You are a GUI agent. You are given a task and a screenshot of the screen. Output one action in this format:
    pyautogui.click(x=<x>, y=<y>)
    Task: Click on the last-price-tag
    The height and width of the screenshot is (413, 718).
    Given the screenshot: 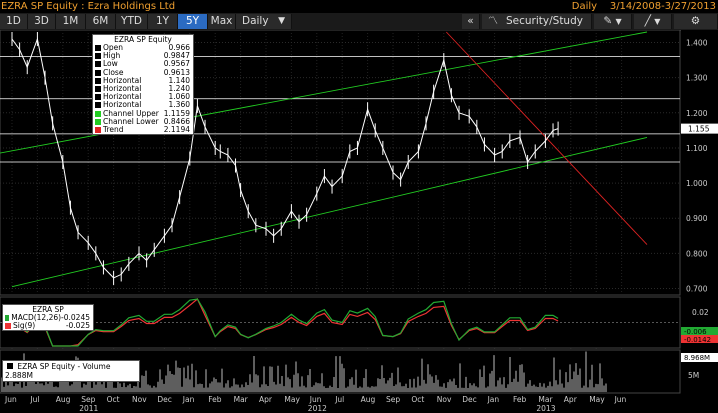 What is the action you would take?
    pyautogui.click(x=699, y=128)
    